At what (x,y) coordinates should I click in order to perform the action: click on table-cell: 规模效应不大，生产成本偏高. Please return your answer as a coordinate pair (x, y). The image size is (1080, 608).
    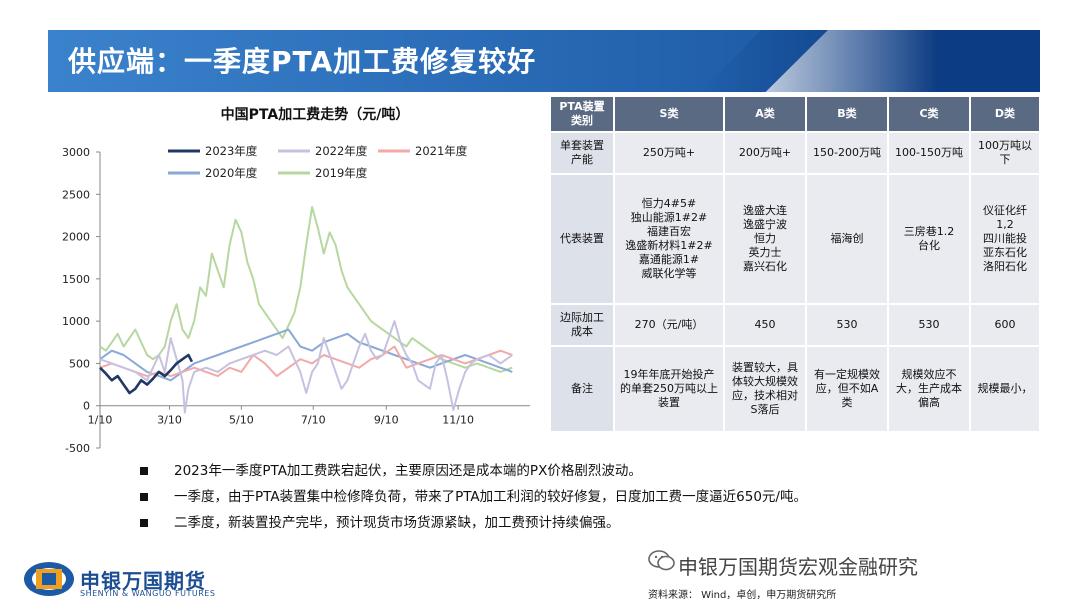
    Looking at the image, I should click on (929, 389).